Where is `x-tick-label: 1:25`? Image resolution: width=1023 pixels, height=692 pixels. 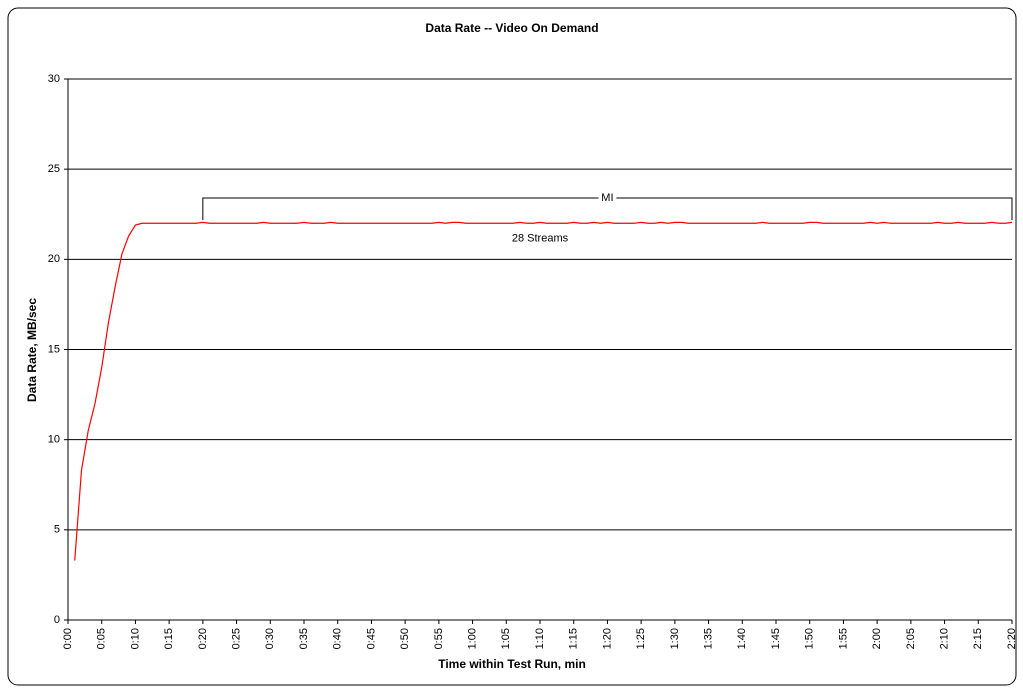
x-tick-label: 1:25 is located at coordinates (641, 638).